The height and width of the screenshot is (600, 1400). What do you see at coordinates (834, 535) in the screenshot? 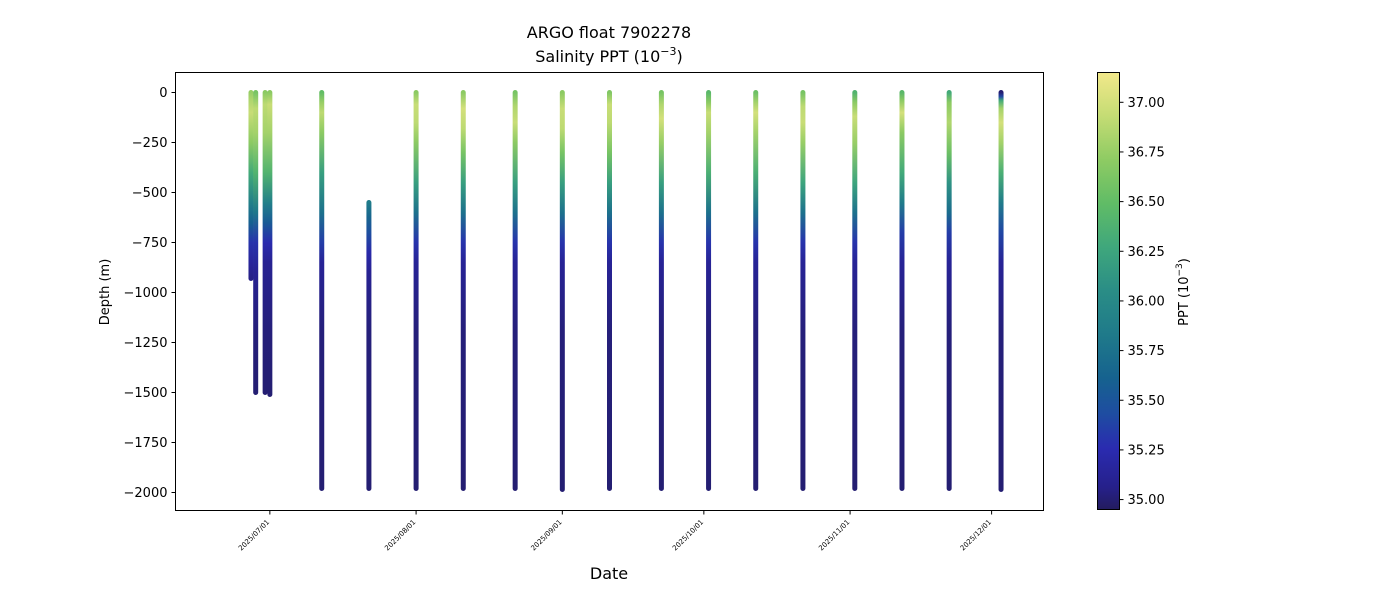
I see `x-tick-label: 2025/11/01` at bounding box center [834, 535].